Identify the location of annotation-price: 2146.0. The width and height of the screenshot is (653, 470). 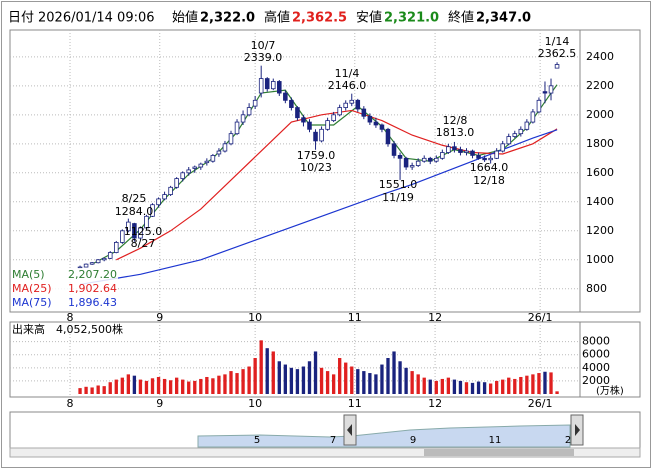
(347, 85).